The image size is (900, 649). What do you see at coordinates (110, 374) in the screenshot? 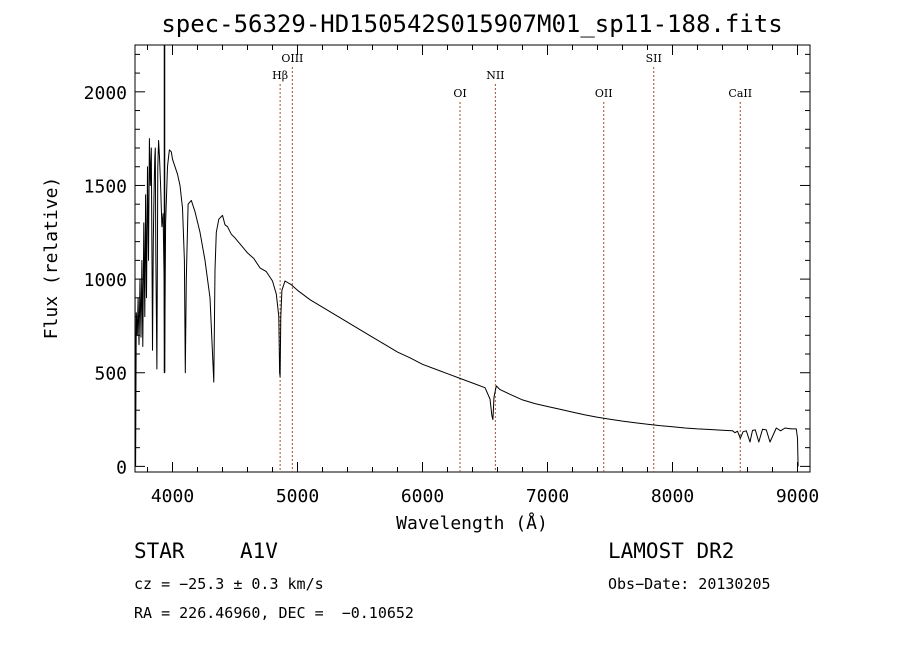
I see `y-tick-label-1: 500` at bounding box center [110, 374].